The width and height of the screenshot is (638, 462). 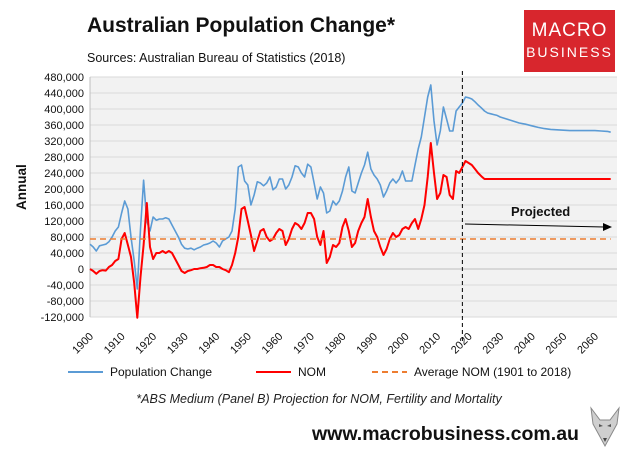 I want to click on projected-annotation: Projected, so click(x=540, y=211).